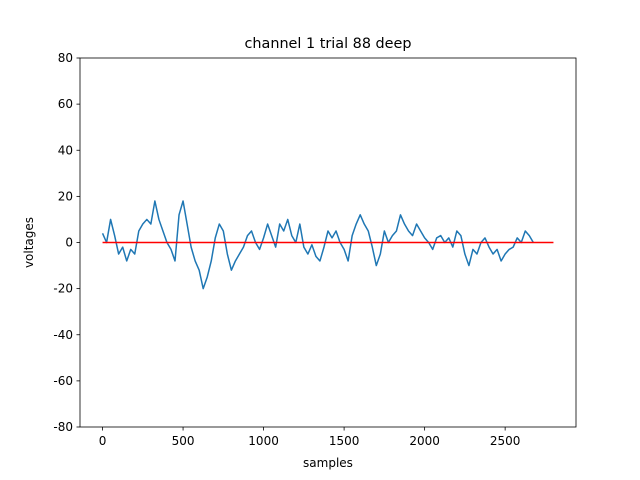 The height and width of the screenshot is (480, 640). Describe the element at coordinates (327, 44) in the screenshot. I see `chart-title: channel 1 trial 88 deep` at that location.